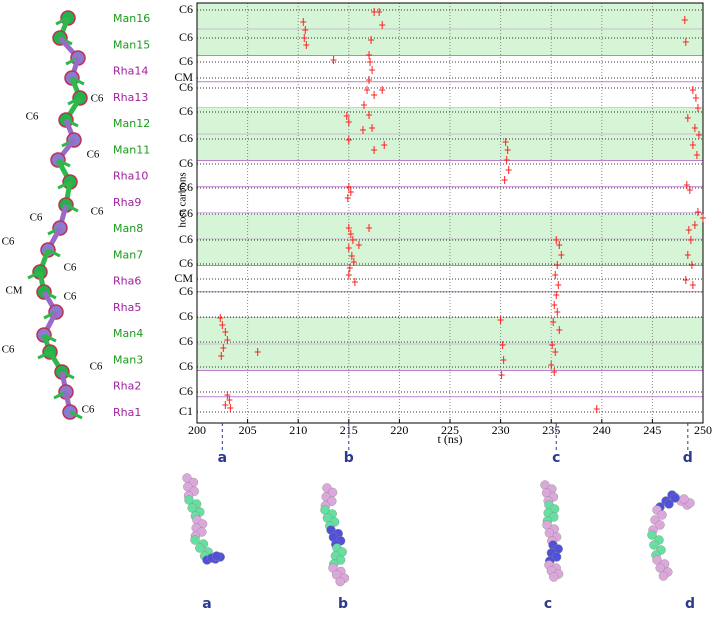 The image size is (713, 626). What do you see at coordinates (450, 430) in the screenshot?
I see `x-tick-label: 225` at bounding box center [450, 430].